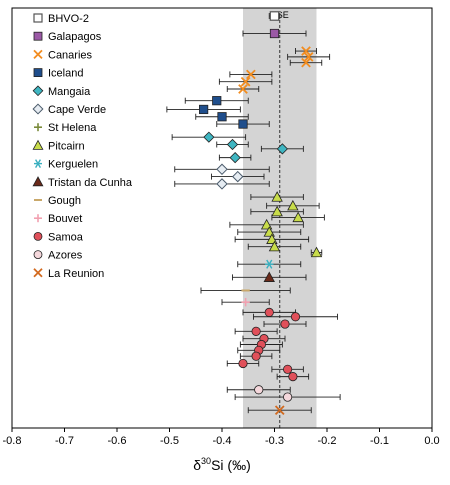 The image size is (450, 485). I want to click on legend-item: Canaries, so click(63, 55).